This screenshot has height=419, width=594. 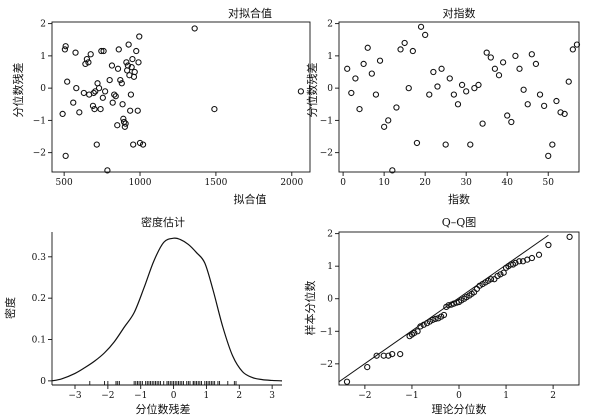 What do you see at coordinates (140, 396) in the screenshot?
I see `x-tick-label-density: −1` at bounding box center [140, 396].